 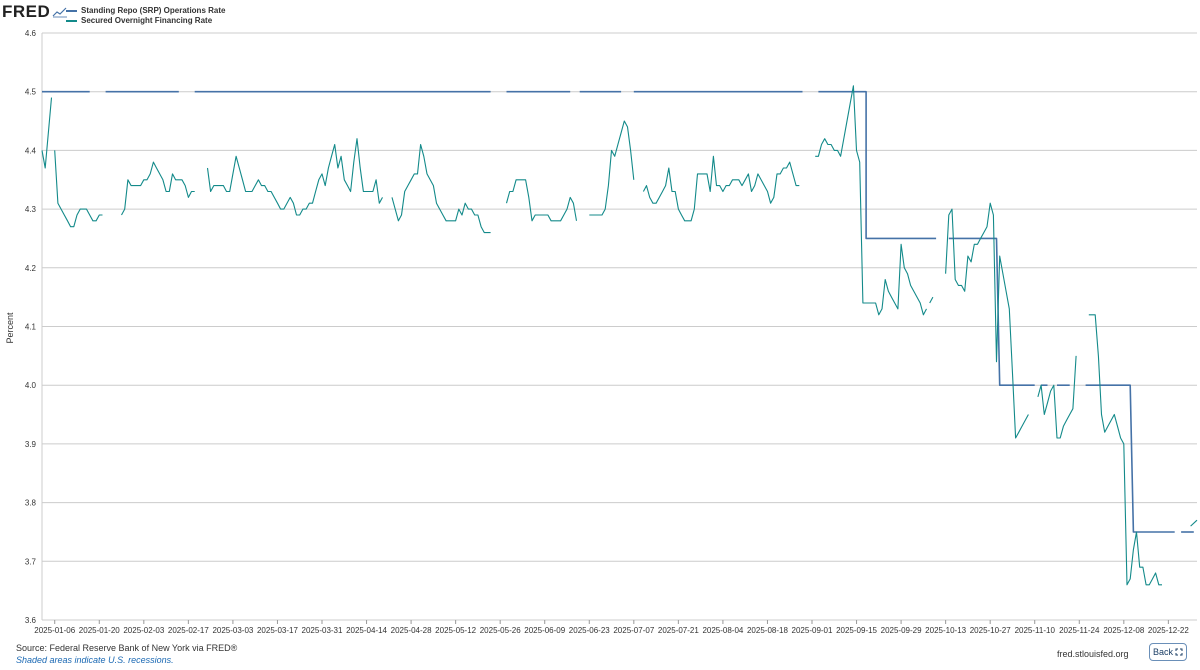 What do you see at coordinates (188, 630) in the screenshot?
I see `x-tick-label: 2025-02-17` at bounding box center [188, 630].